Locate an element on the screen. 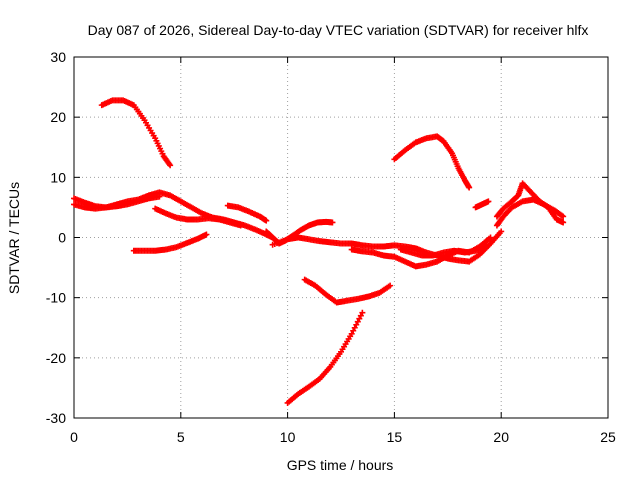 The image size is (640, 480). y-tick-label: 30 is located at coordinates (58, 57).